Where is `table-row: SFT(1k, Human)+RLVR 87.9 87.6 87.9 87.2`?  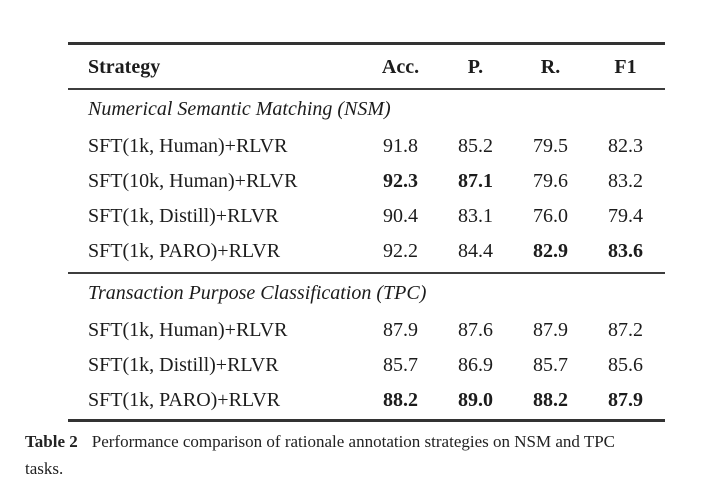
table-row: SFT(1k, Human)+RLVR 87.9 87.6 87.9 87.2 is located at coordinates (366, 329).